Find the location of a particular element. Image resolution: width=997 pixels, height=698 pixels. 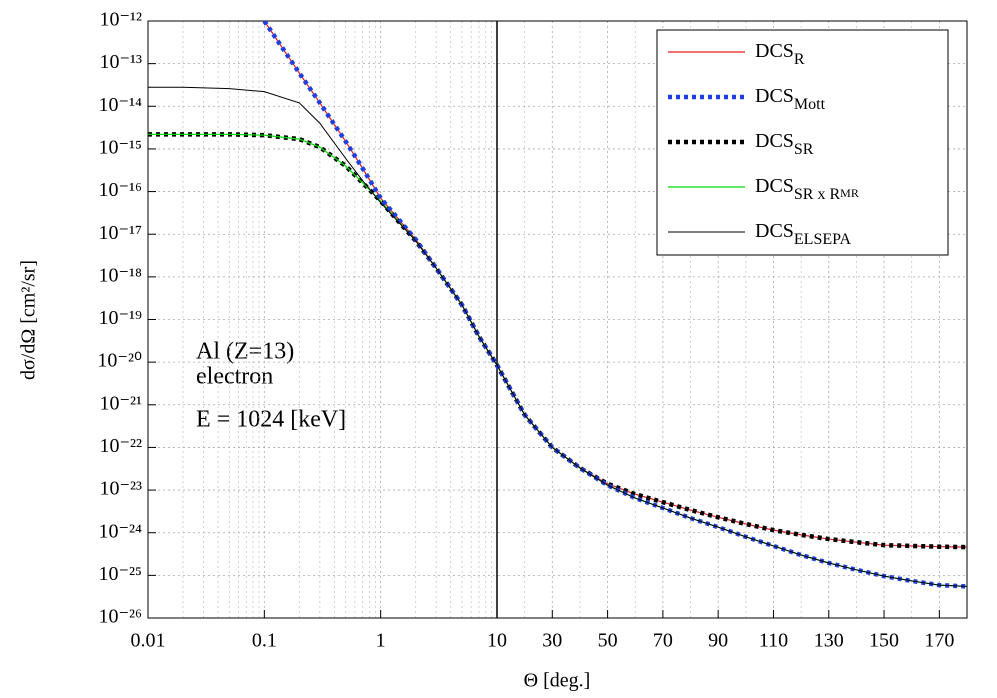

x-tick-label: 70 is located at coordinates (663, 641).